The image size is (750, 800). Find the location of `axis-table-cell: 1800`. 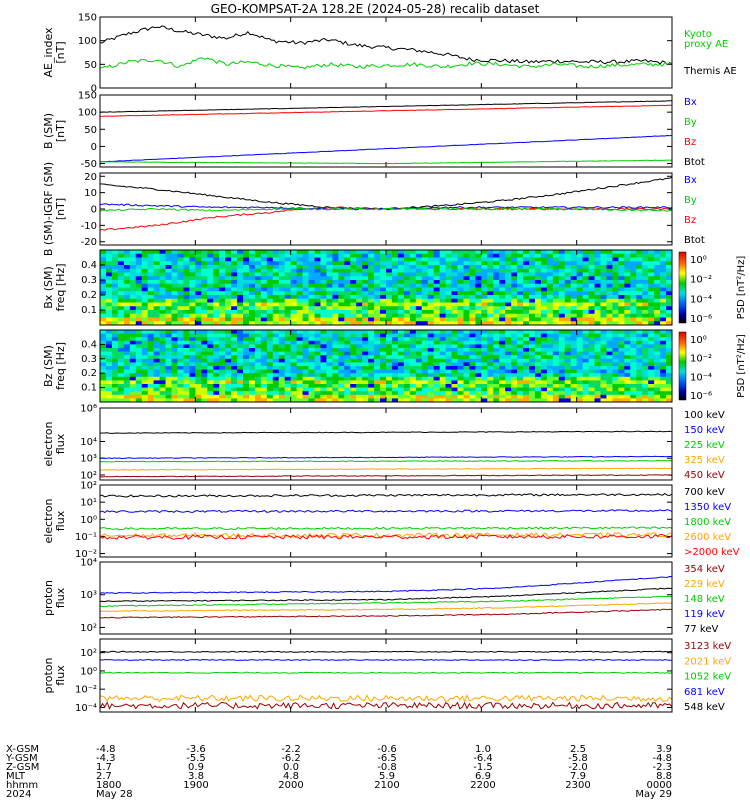

axis-table-cell: 1800 is located at coordinates (108, 785).